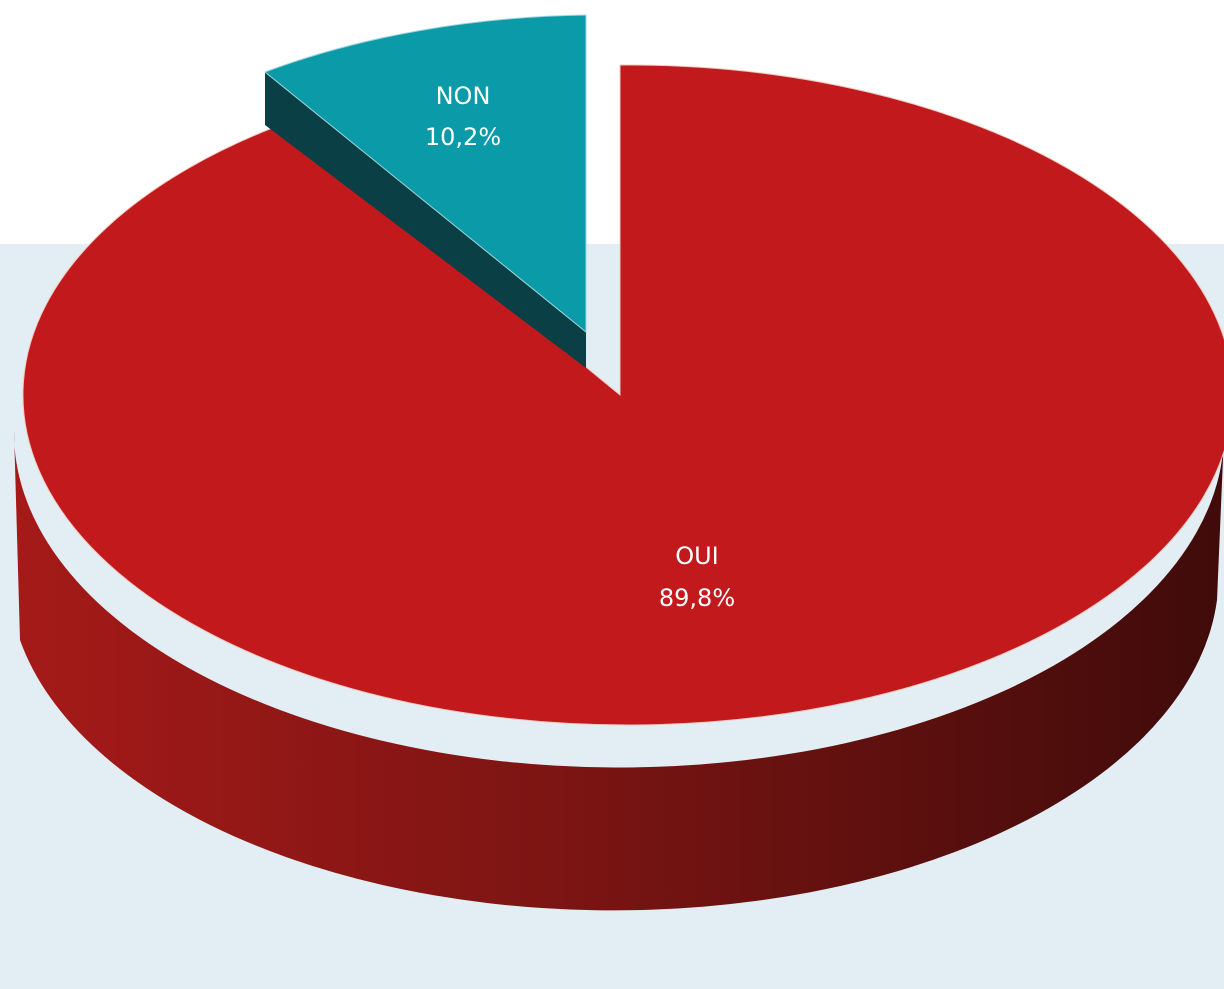 Image resolution: width=1224 pixels, height=989 pixels. Describe the element at coordinates (697, 556) in the screenshot. I see `slice-label-oui-name: OUI` at that location.